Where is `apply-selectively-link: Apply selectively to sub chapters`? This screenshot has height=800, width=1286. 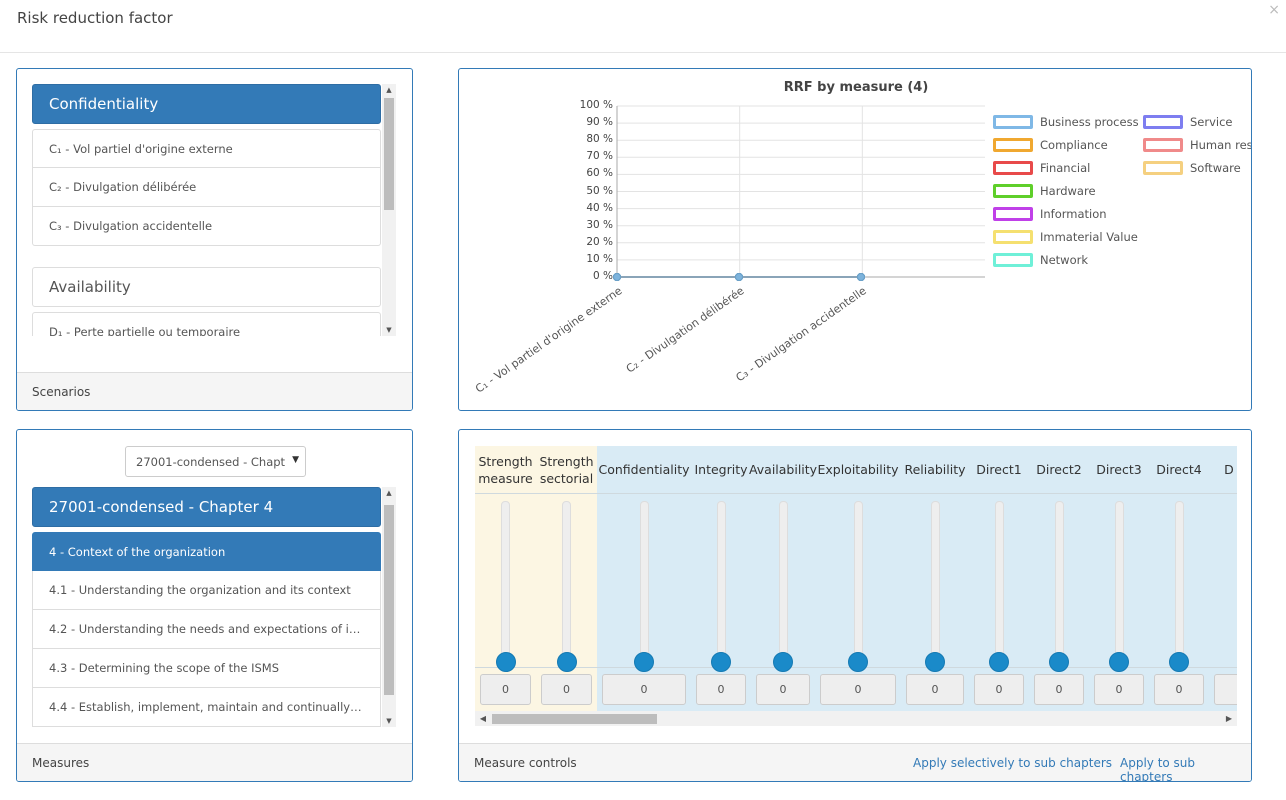
apply-selectively-link: Apply selectively to sub chapters is located at coordinates (1013, 763).